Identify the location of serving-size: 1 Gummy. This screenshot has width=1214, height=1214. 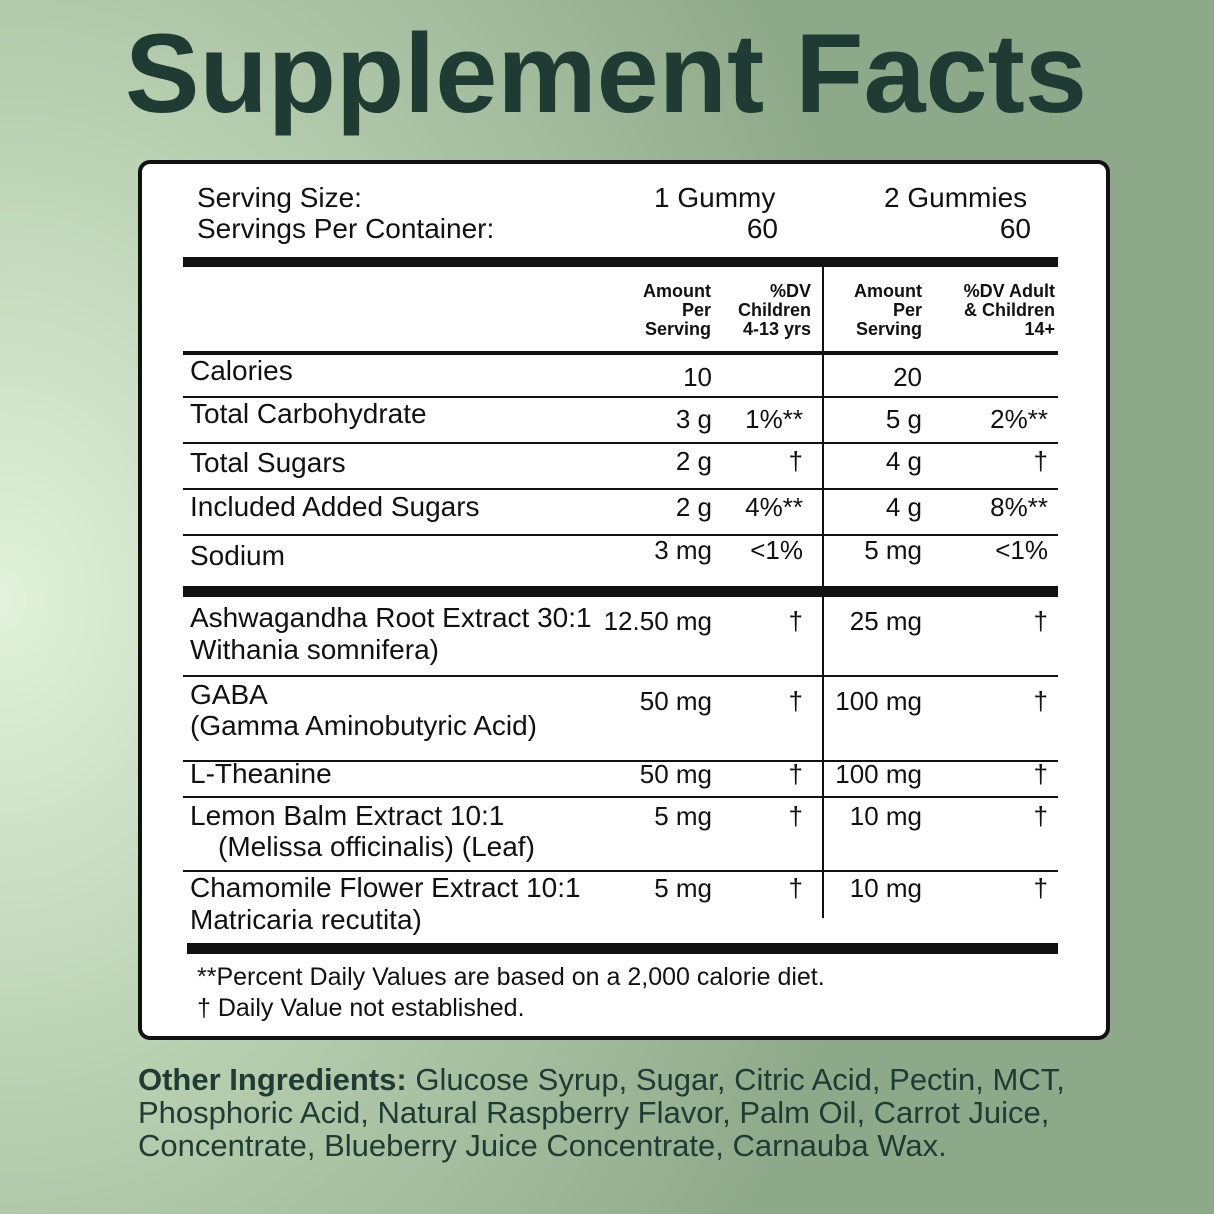
(714, 197).